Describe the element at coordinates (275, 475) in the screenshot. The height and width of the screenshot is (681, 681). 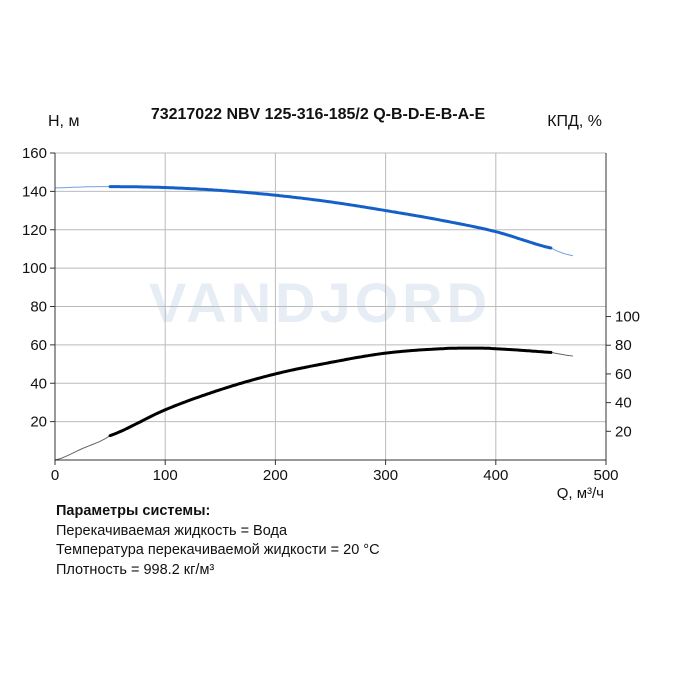
I see `x-tick-label: 200` at that location.